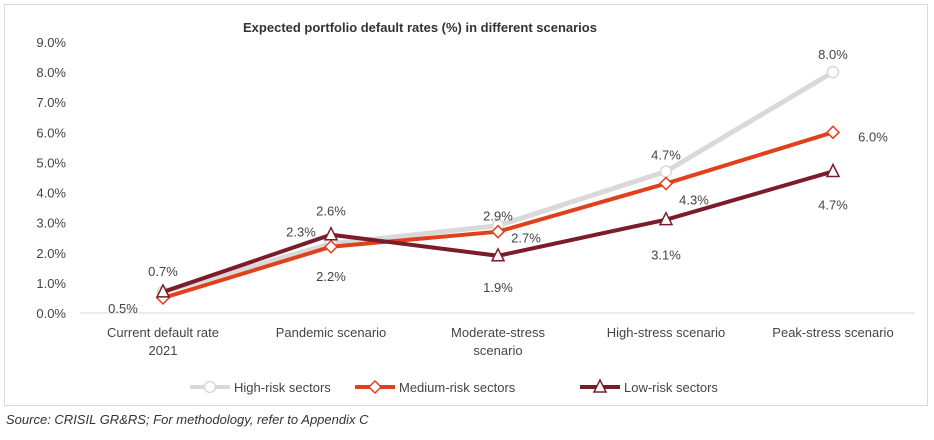  What do you see at coordinates (498, 332) in the screenshot?
I see `x-tick-label: Moderate-stress` at bounding box center [498, 332].